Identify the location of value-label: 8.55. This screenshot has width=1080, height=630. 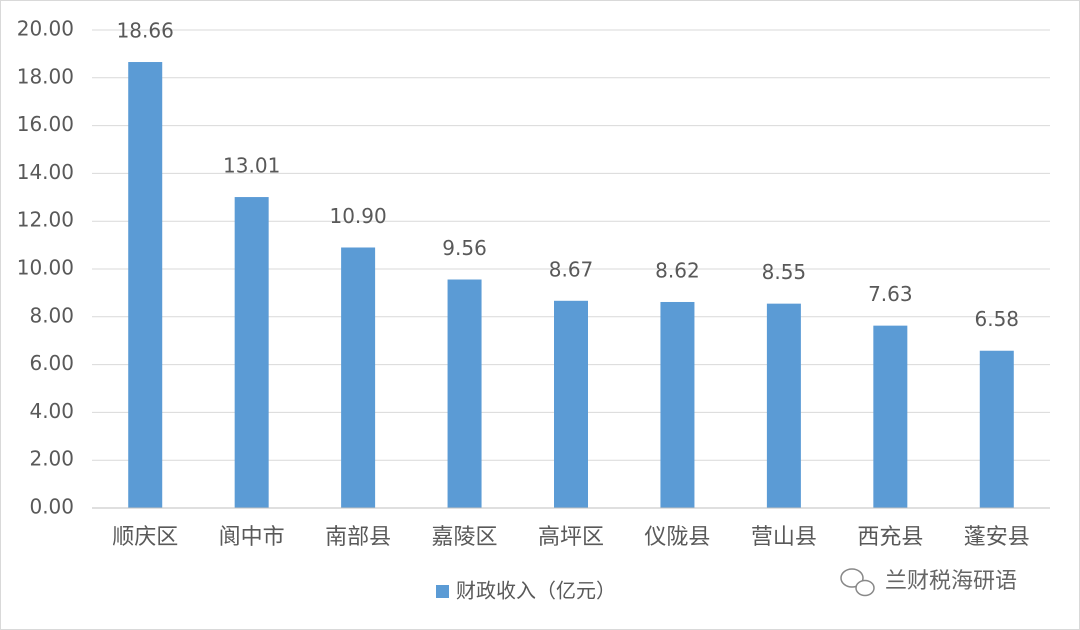
(784, 272).